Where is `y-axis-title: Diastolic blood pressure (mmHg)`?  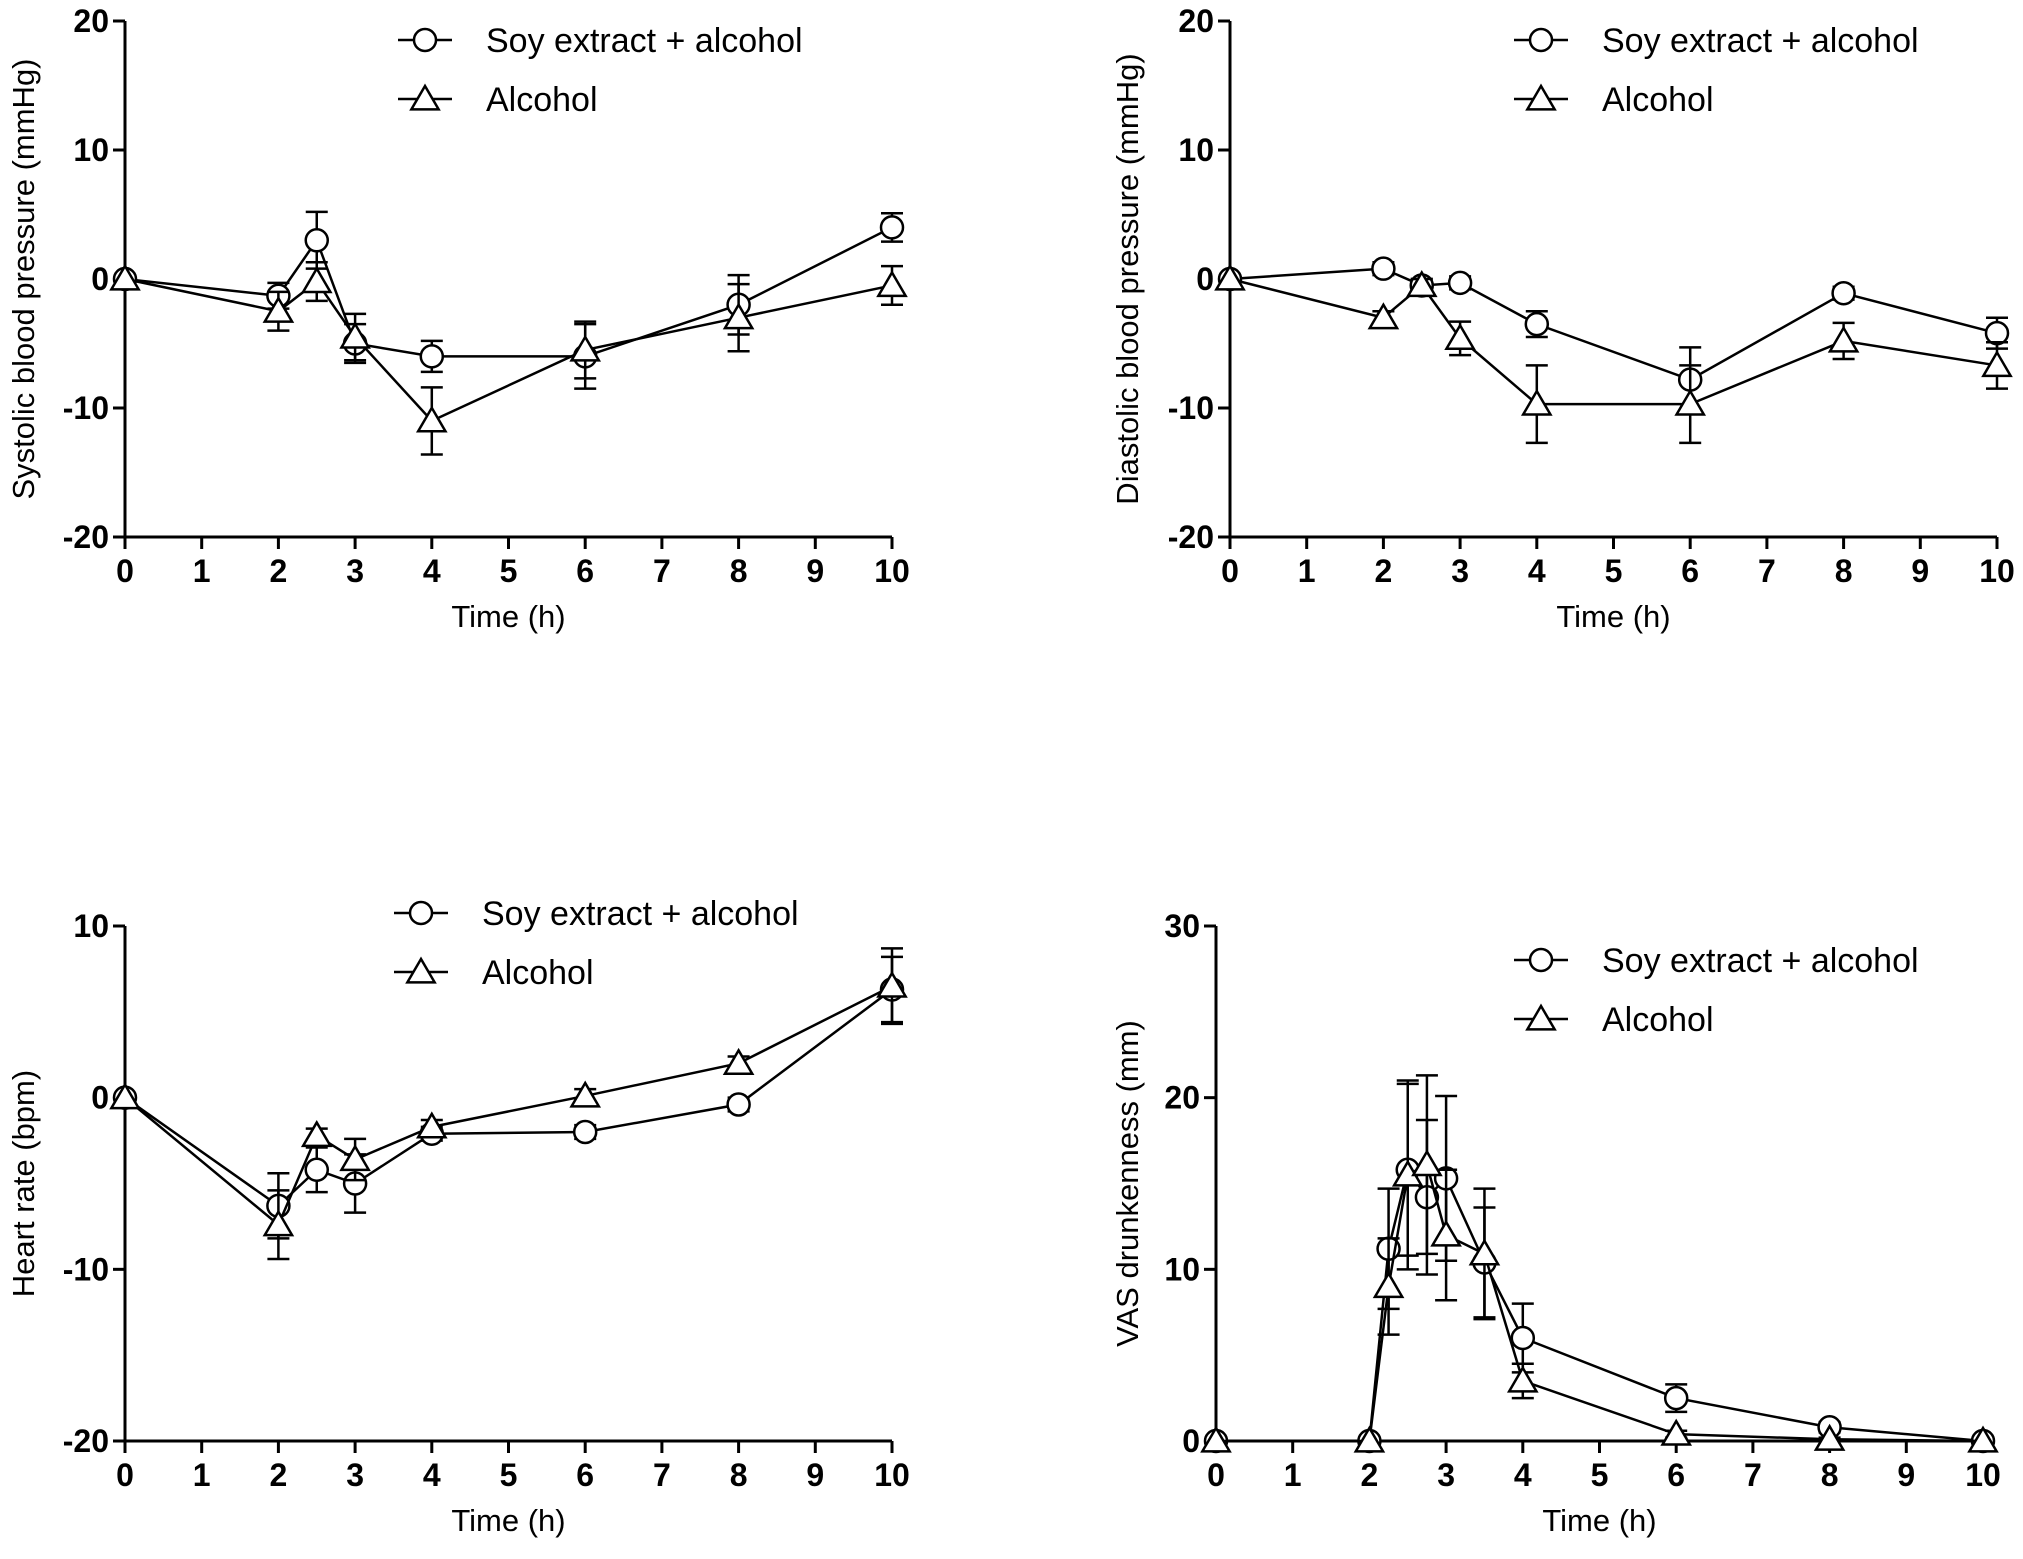
y-axis-title: Diastolic blood pressure (mmHg) is located at coordinates (1127, 278).